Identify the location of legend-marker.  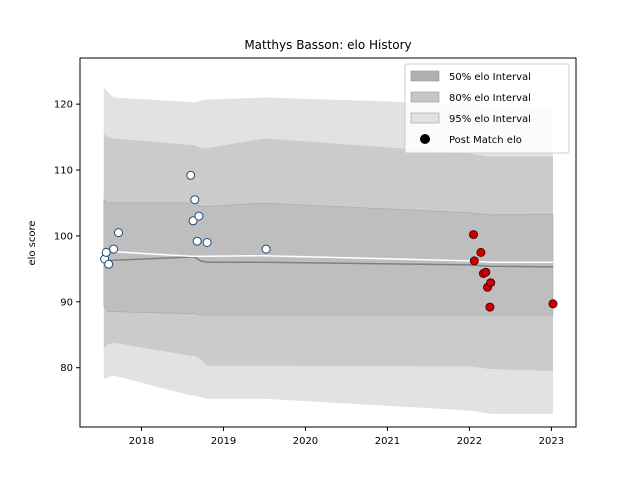
(425, 139).